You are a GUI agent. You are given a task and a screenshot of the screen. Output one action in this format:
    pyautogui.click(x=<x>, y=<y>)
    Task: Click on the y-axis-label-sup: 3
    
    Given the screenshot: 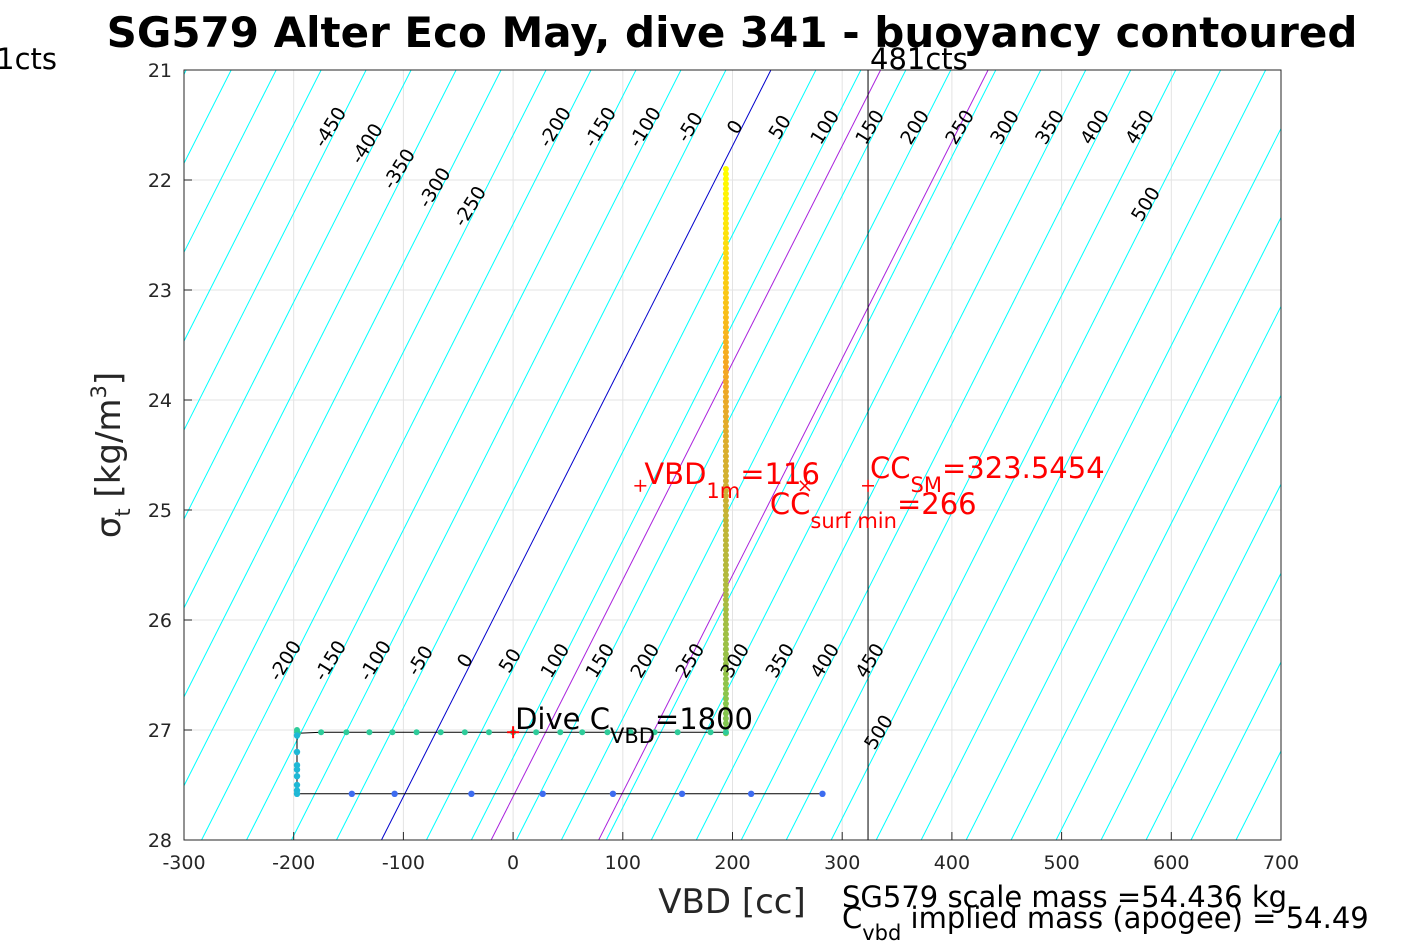 What is the action you would take?
    pyautogui.click(x=99, y=391)
    